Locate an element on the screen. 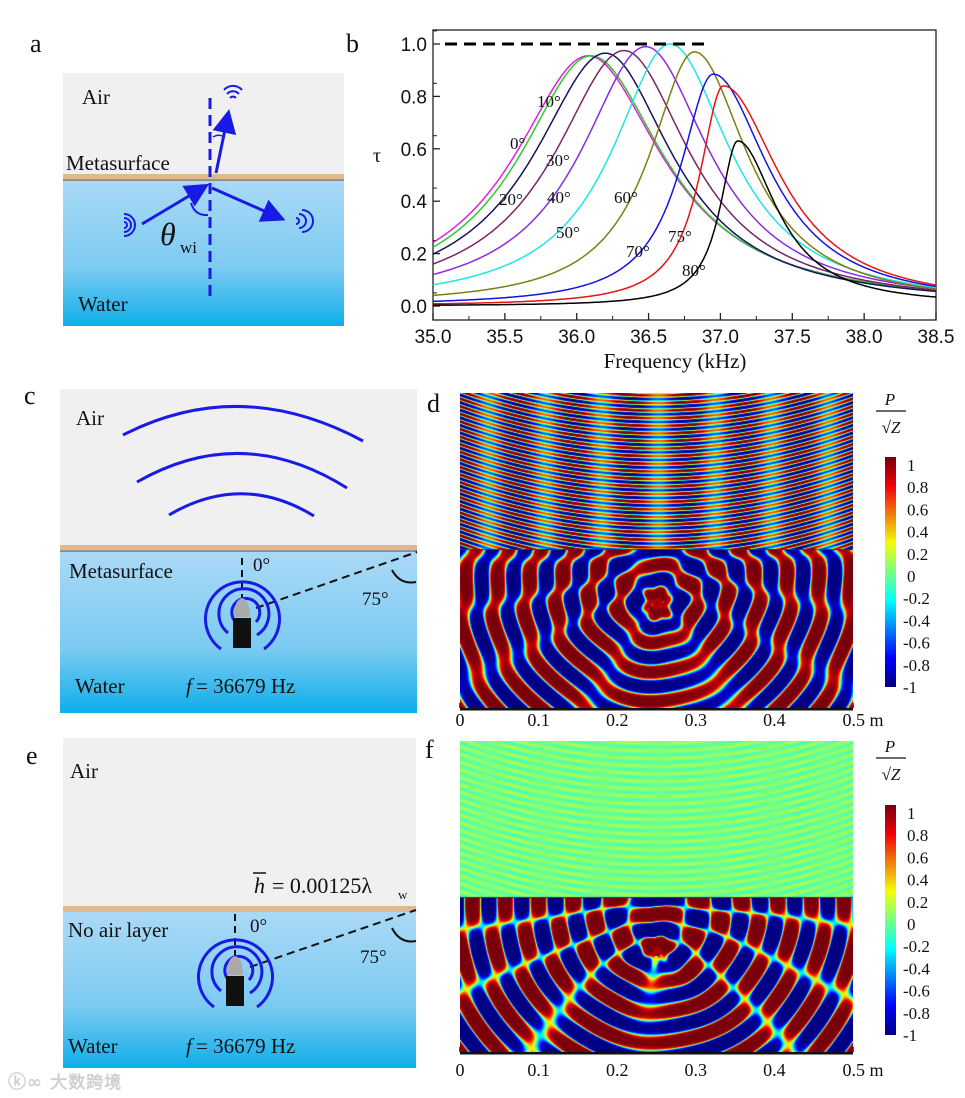  x-tick-label: 36.5 is located at coordinates (648, 337).